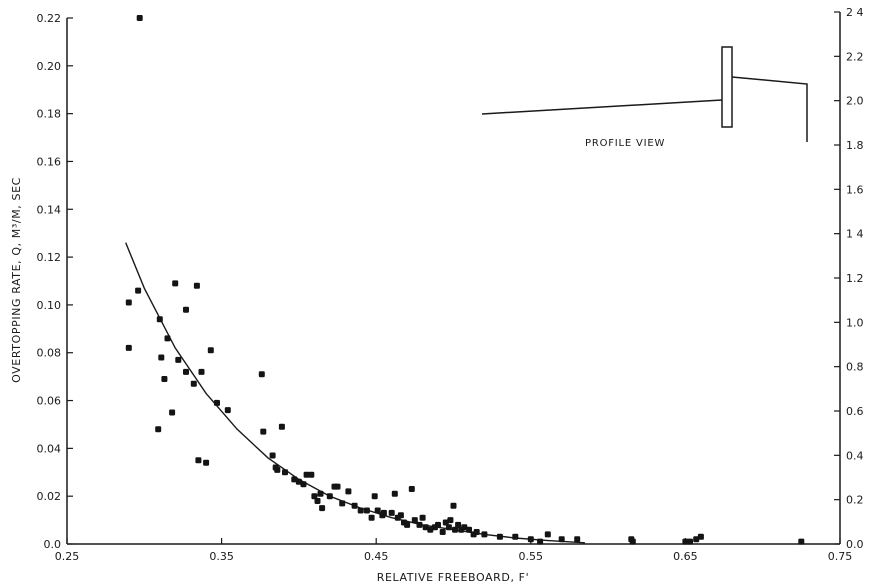 The image size is (879, 588). What do you see at coordinates (602, 107) in the screenshot?
I see `profile-slope-line` at bounding box center [602, 107].